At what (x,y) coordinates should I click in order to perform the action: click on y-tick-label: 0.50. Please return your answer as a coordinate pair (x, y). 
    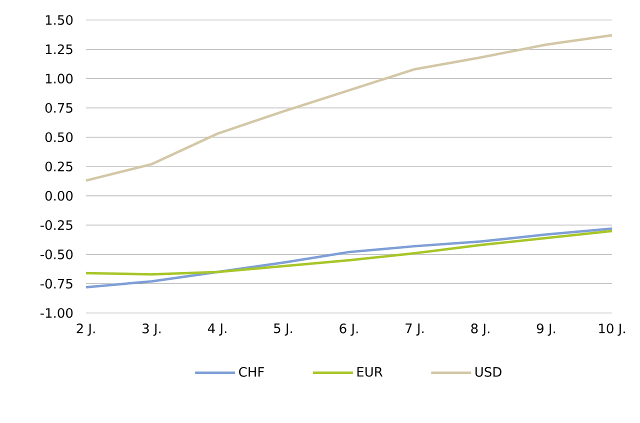
    Looking at the image, I should click on (59, 137).